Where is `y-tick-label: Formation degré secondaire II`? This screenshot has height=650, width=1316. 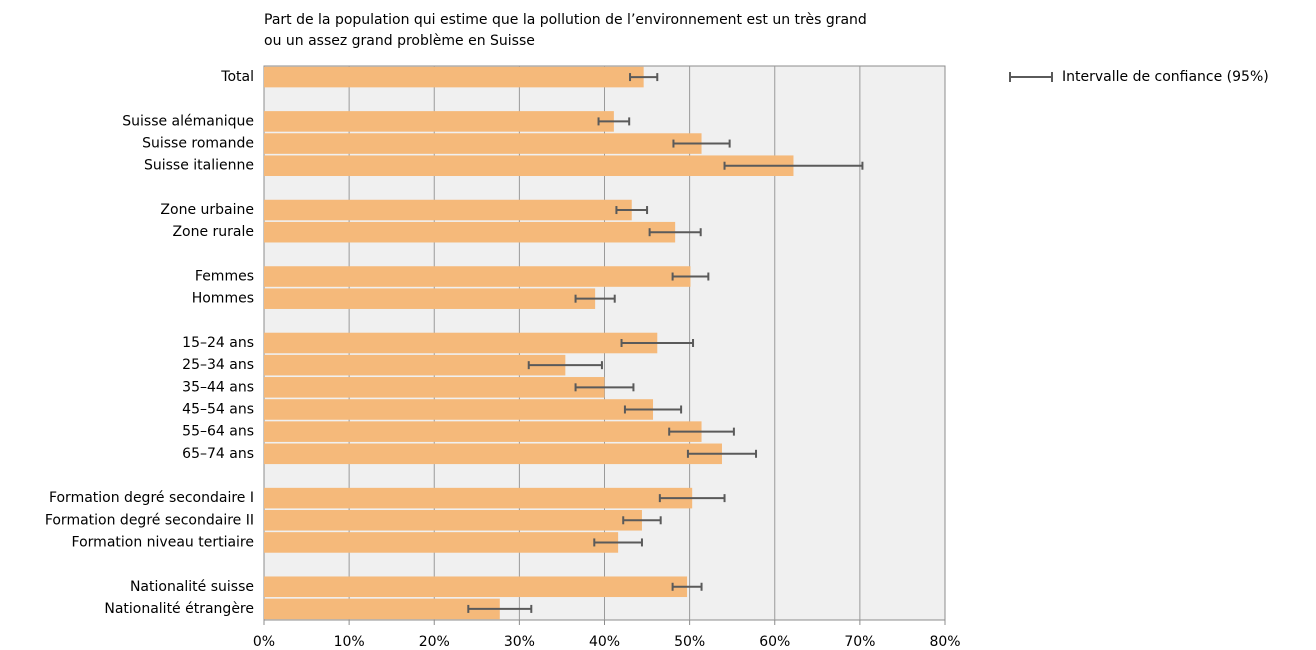
y-tick-label: Formation degré secondaire II is located at coordinates (149, 520).